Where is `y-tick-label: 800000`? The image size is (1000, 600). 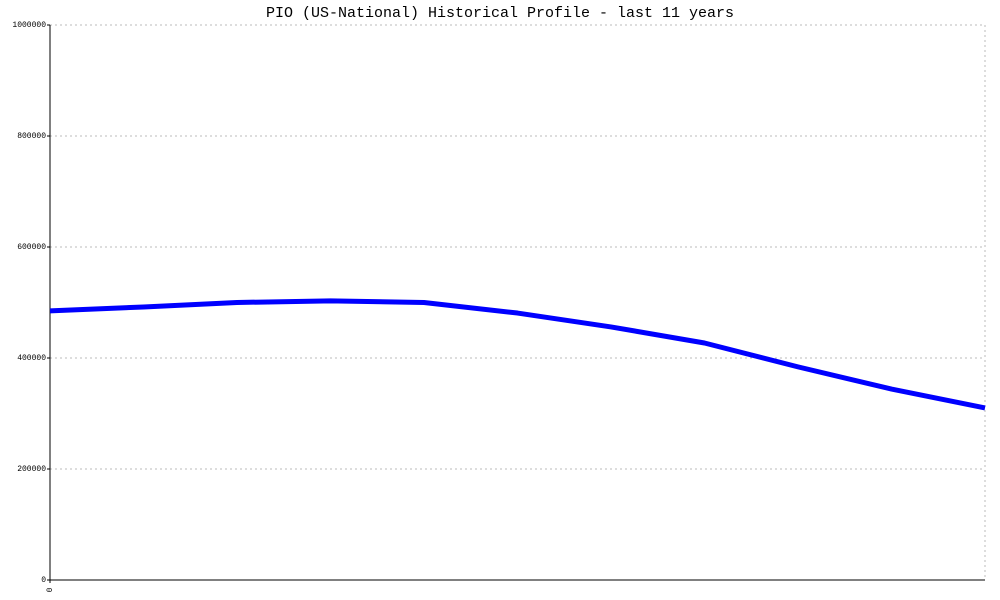
y-tick-label: 800000 is located at coordinates (31, 136).